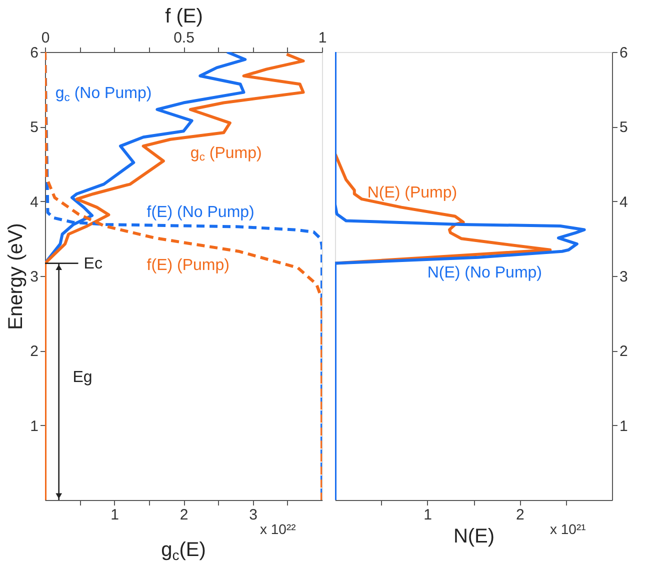 The height and width of the screenshot is (580, 651). Describe the element at coordinates (568, 529) in the screenshot. I see `text: x 10²¹` at that location.